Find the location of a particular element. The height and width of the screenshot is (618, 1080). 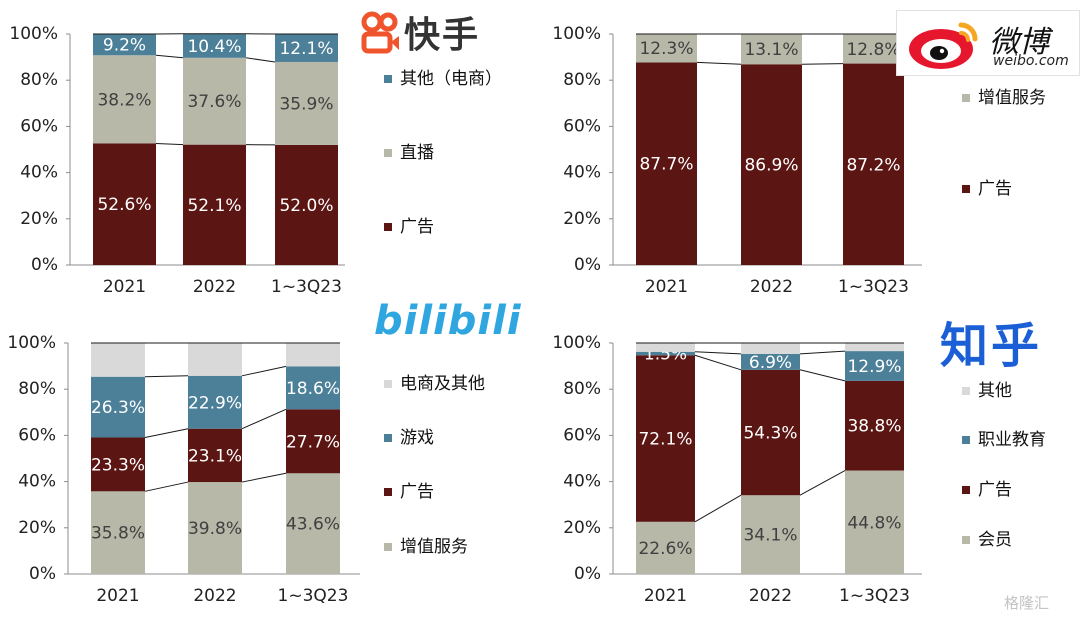

kuaishou-logo: 快手 is located at coordinates (420, 32).